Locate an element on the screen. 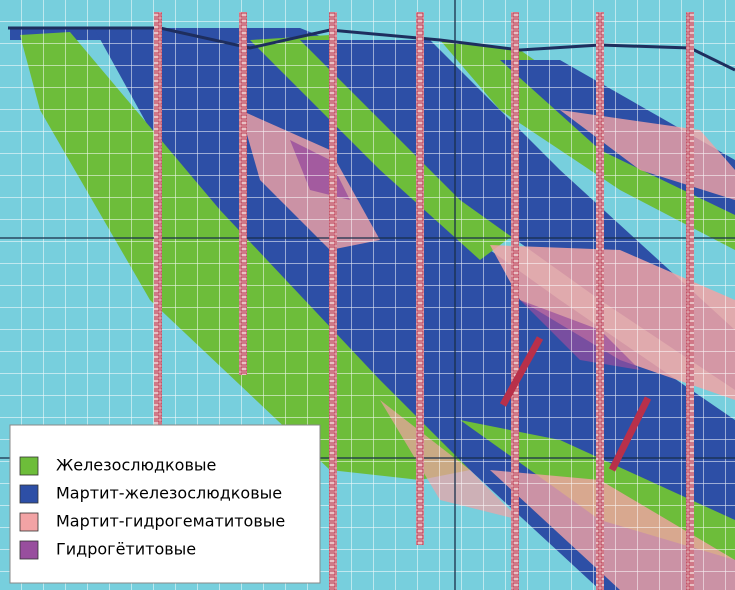 Image resolution: width=735 pixels, height=590 pixels. legend-label: Мартит-гидрогематитовые is located at coordinates (170, 521).